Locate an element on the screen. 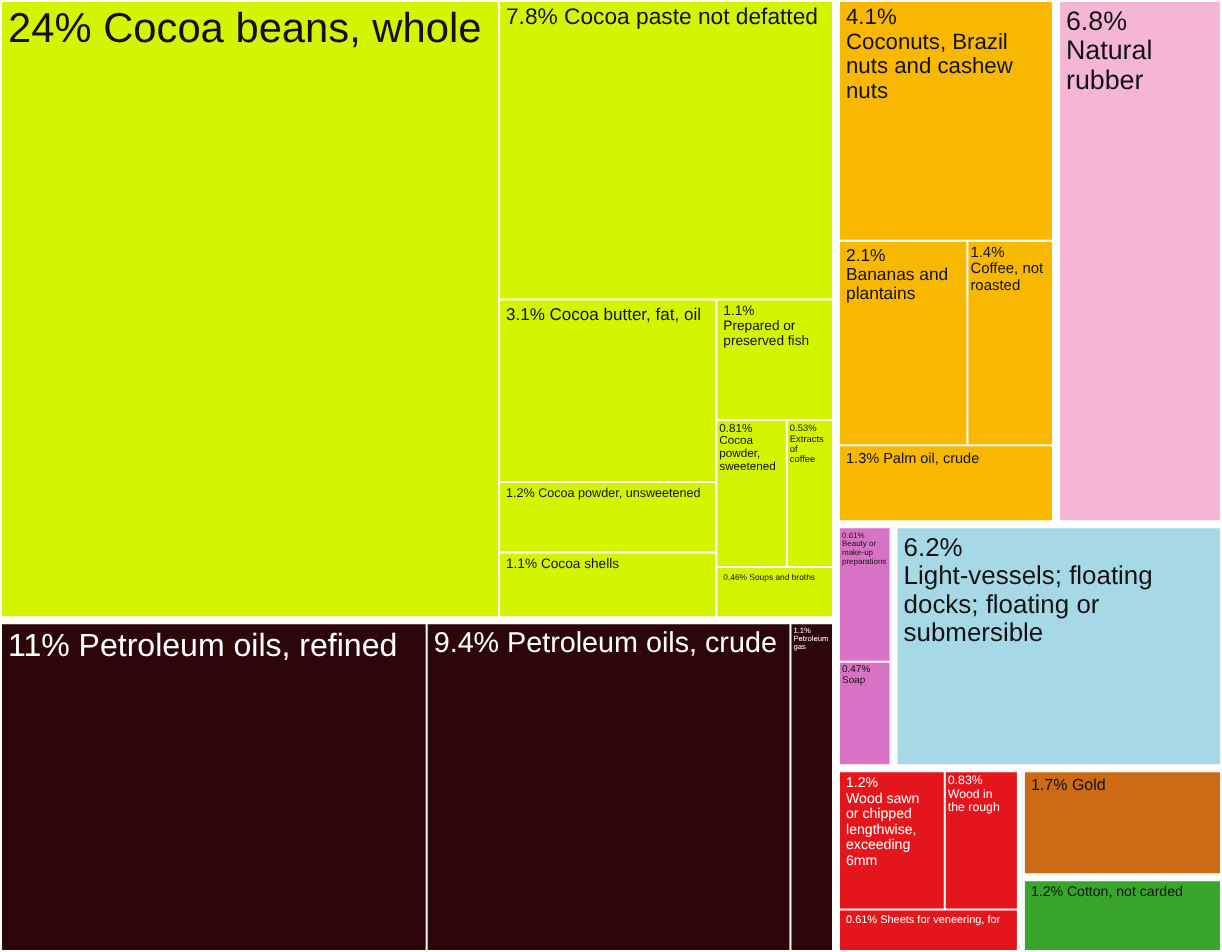 The height and width of the screenshot is (952, 1222). category-label: Bananas and plantains is located at coordinates (897, 284).